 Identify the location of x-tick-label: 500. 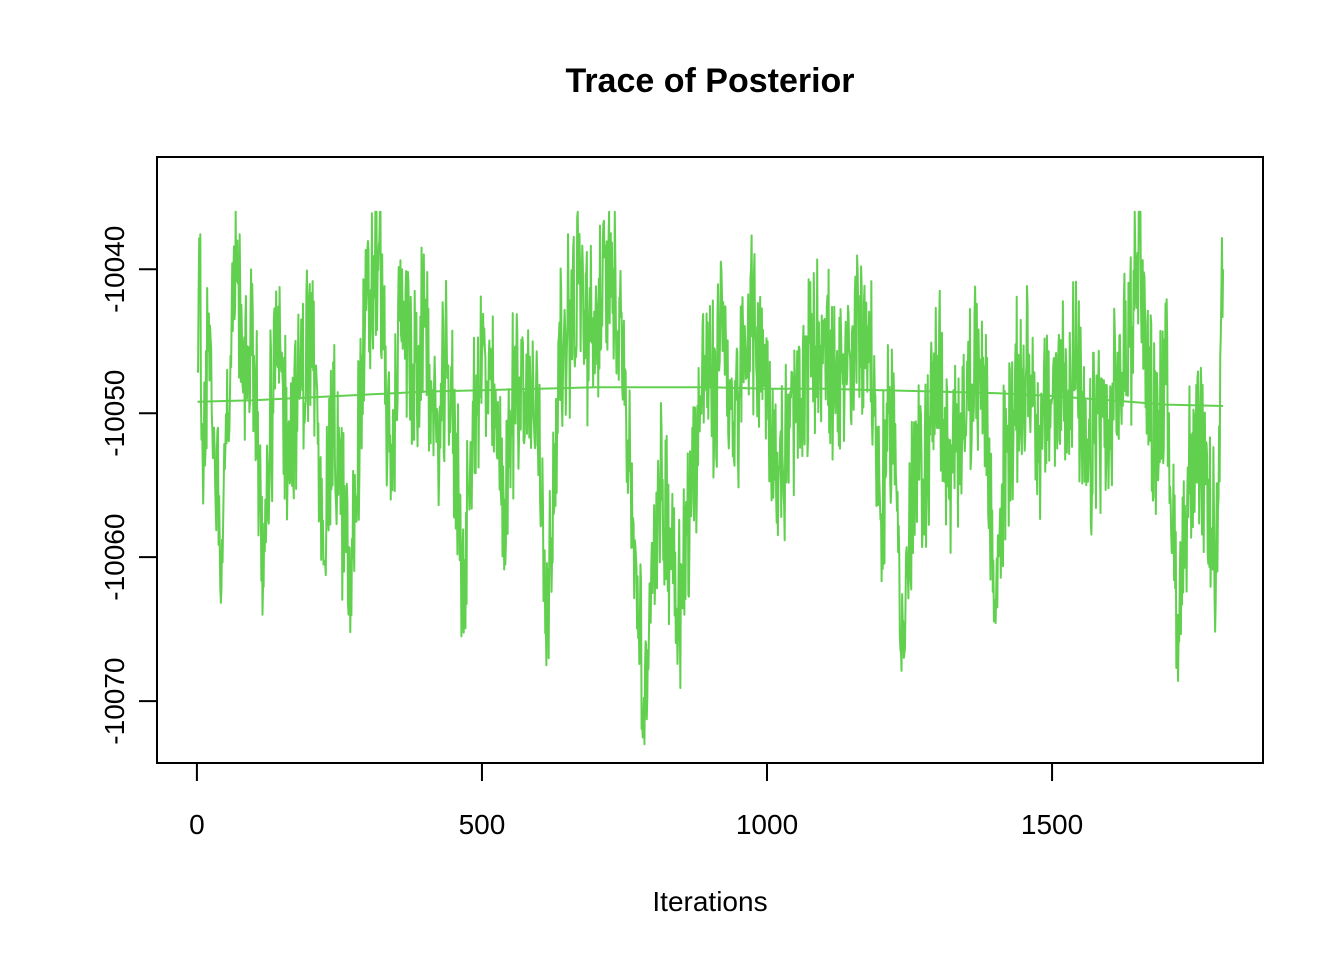
(482, 824).